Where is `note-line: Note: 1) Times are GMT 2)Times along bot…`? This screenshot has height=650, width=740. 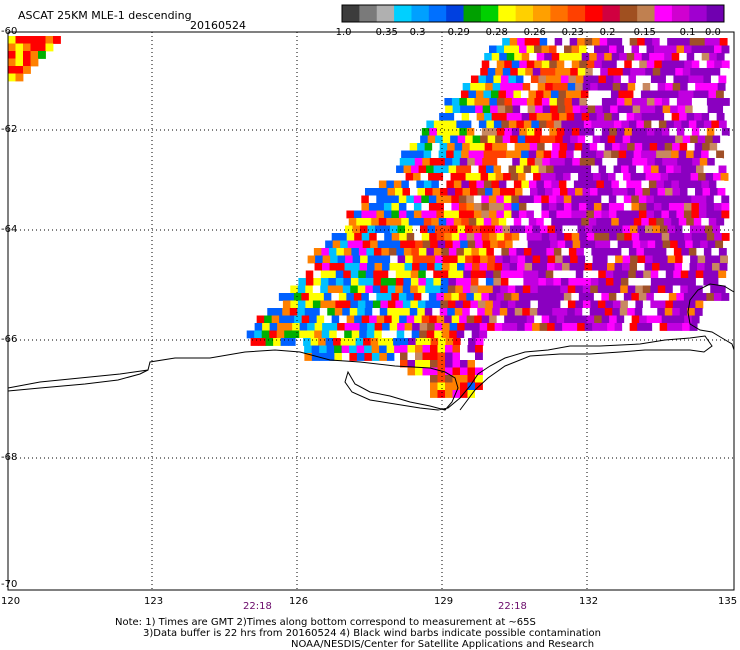
note-line: Note: 1) Times are GMT 2)Times along bot… is located at coordinates (325, 622).